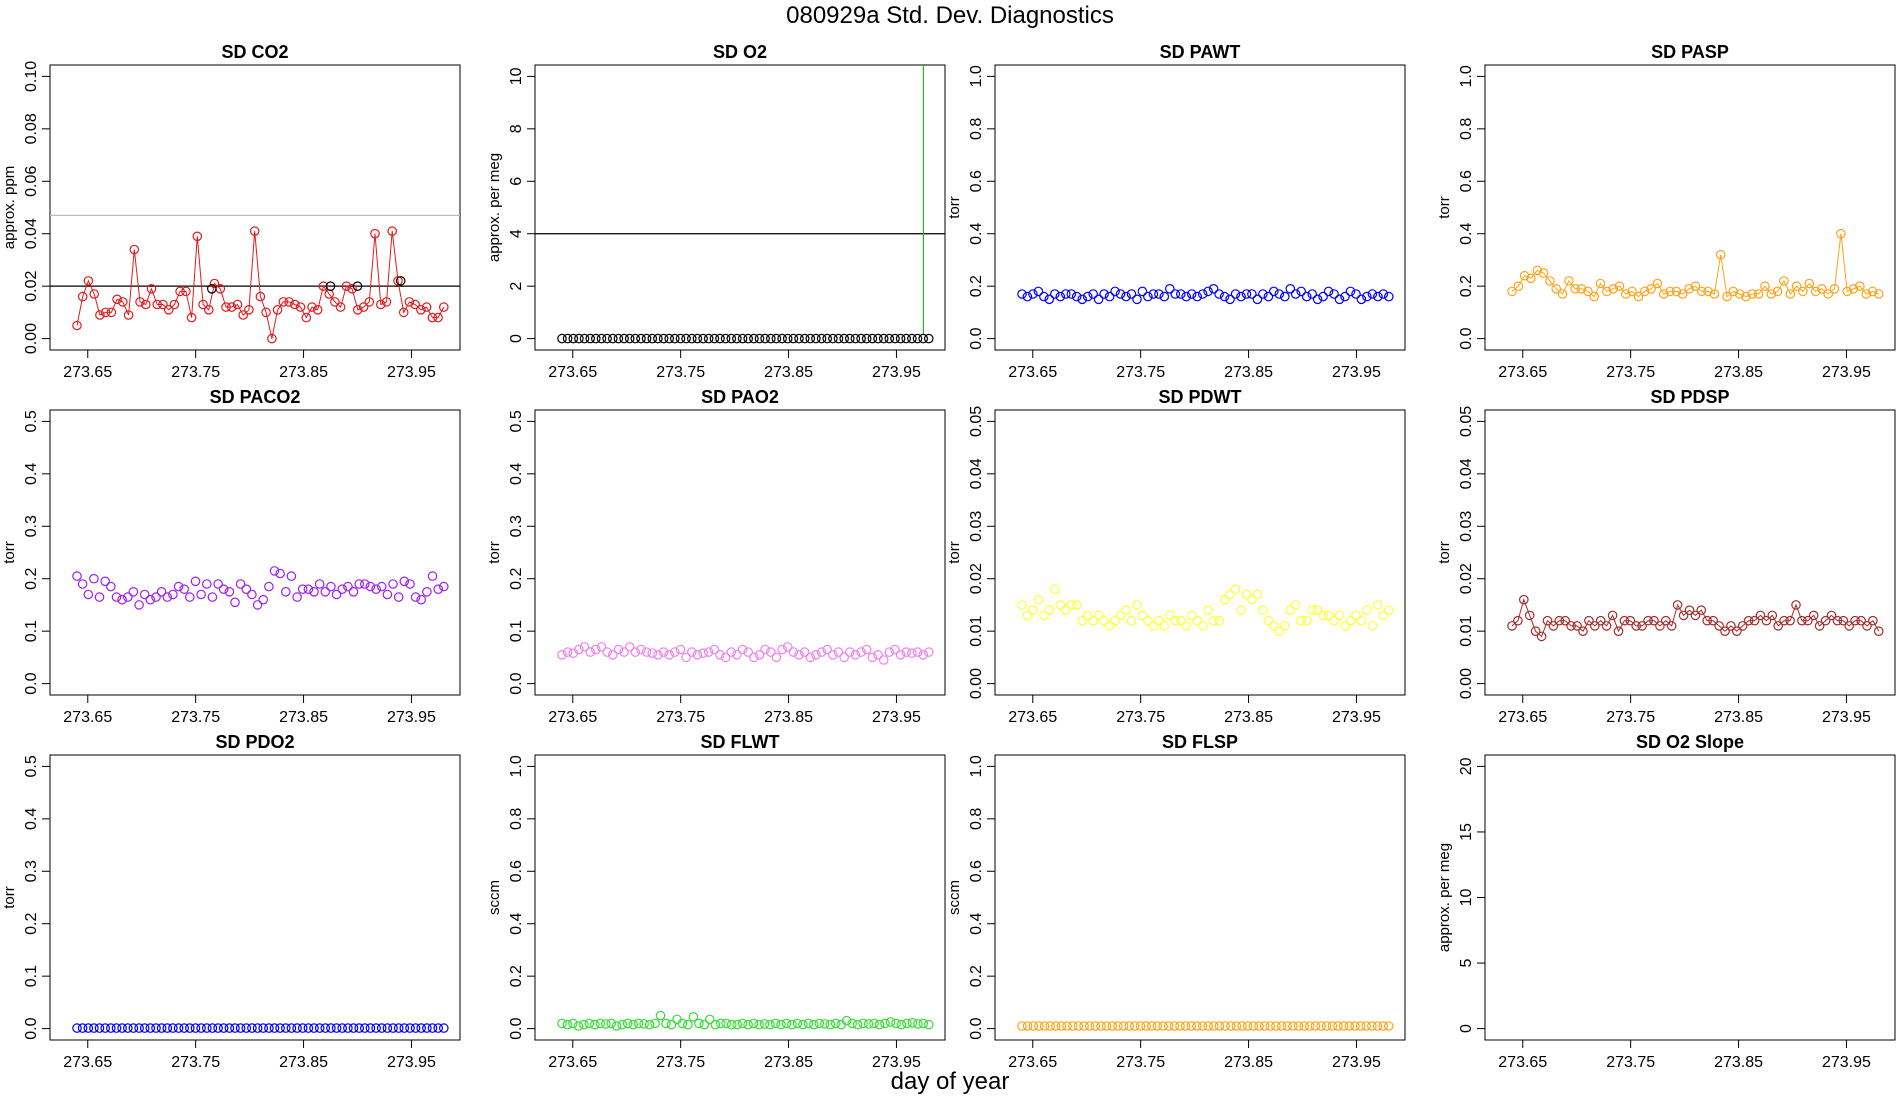 This screenshot has width=1900, height=1100. Describe the element at coordinates (516, 1028) in the screenshot. I see `y-tick-label: 0.0` at that location.